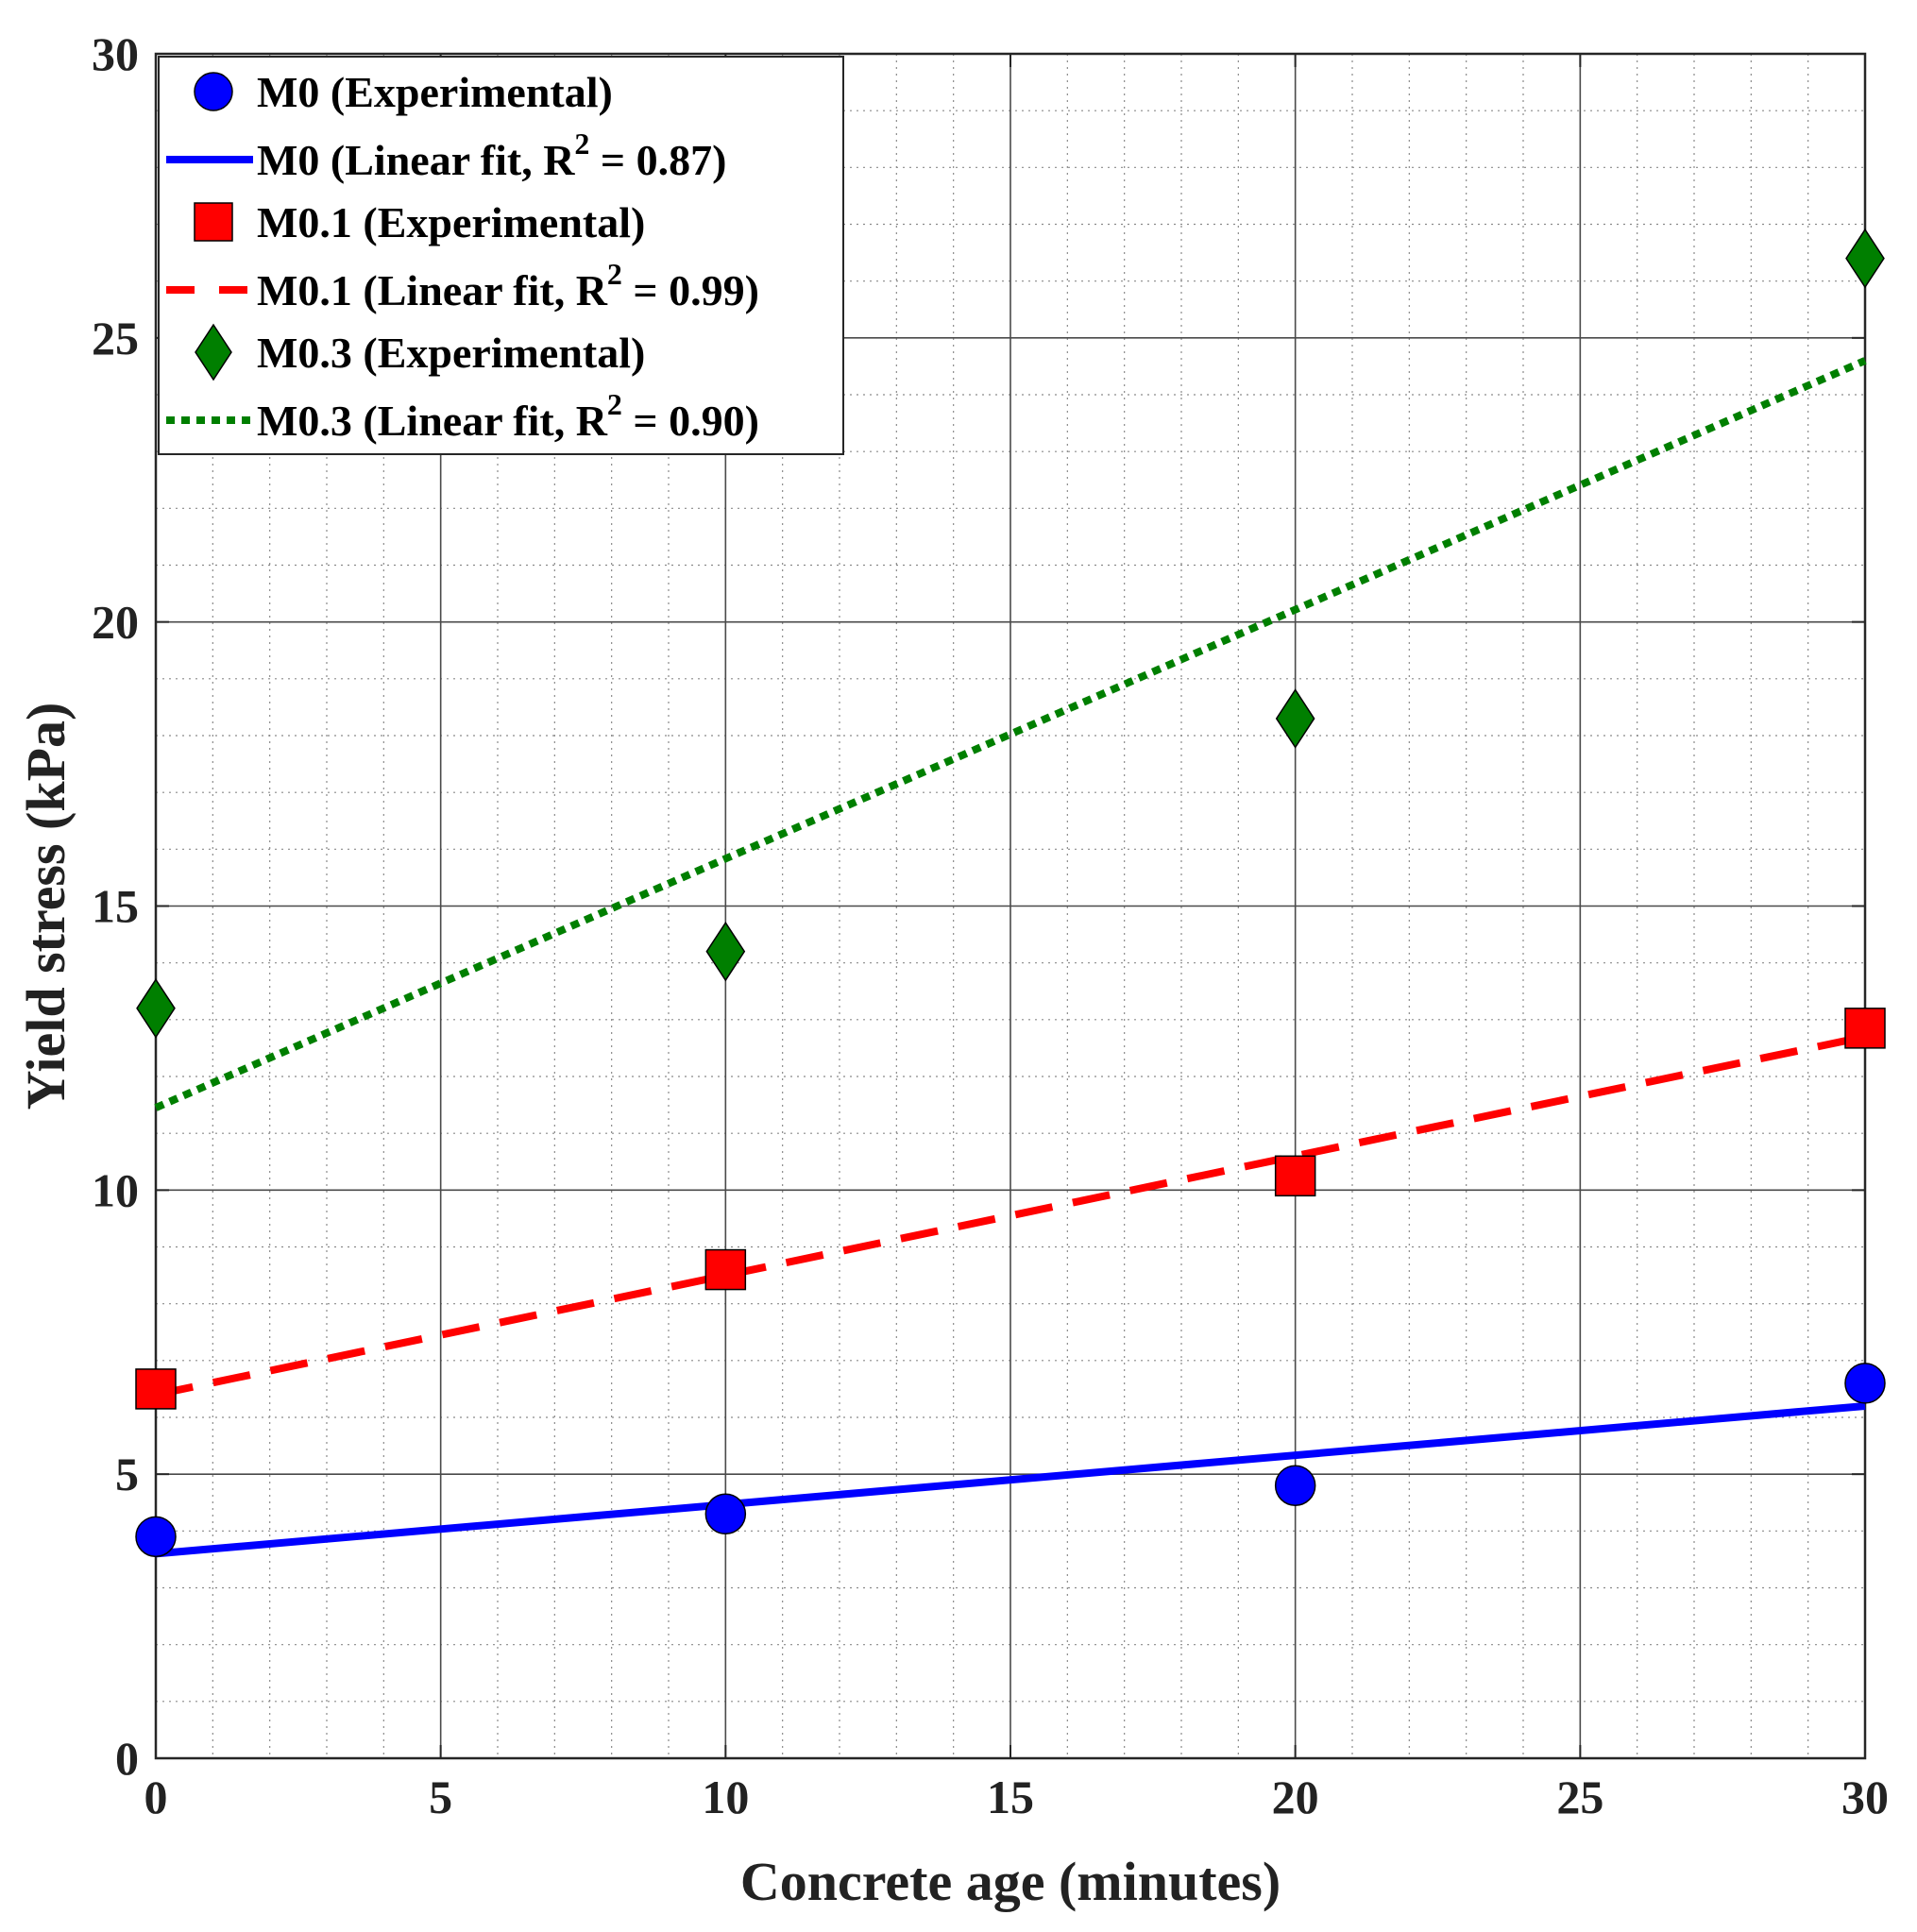 This screenshot has width=1917, height=1932. What do you see at coordinates (508, 416) in the screenshot?
I see `legend-label: M0.3 (Linear fit, R2 = 0.90)` at bounding box center [508, 416].